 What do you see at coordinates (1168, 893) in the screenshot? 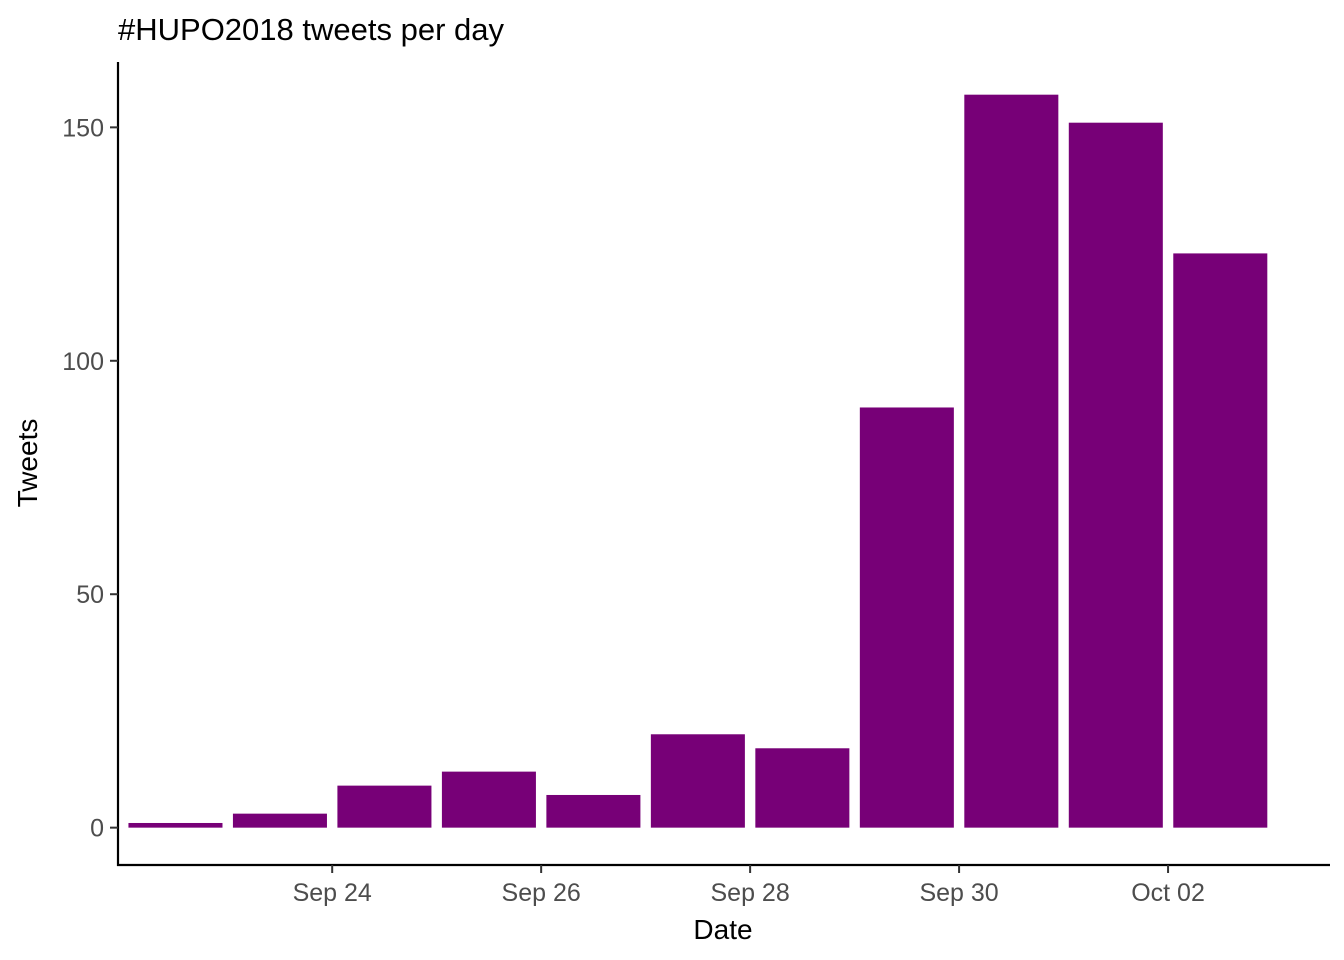
I see `x-tick-label: Oct 02` at bounding box center [1168, 893].